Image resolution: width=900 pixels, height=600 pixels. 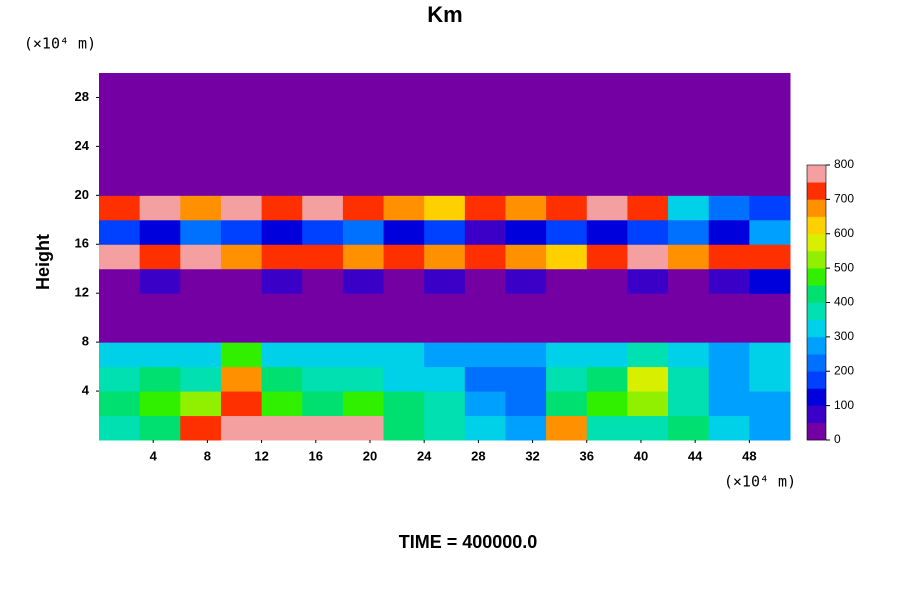 What do you see at coordinates (844, 199) in the screenshot?
I see `colorbar-tick-label: 700` at bounding box center [844, 199].